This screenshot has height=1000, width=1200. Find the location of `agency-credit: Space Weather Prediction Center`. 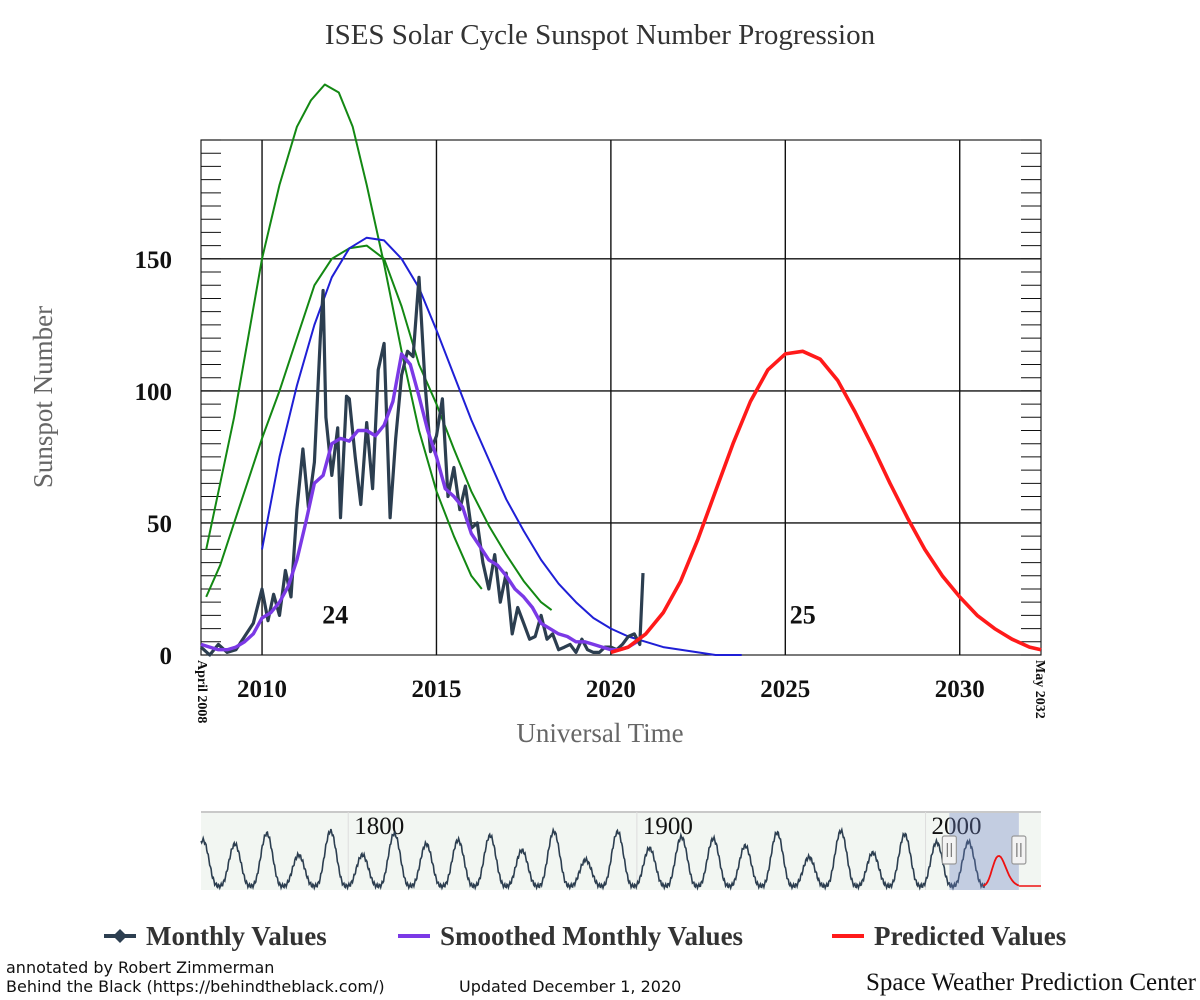

agency-credit: Space Weather Prediction Center is located at coordinates (1031, 982).